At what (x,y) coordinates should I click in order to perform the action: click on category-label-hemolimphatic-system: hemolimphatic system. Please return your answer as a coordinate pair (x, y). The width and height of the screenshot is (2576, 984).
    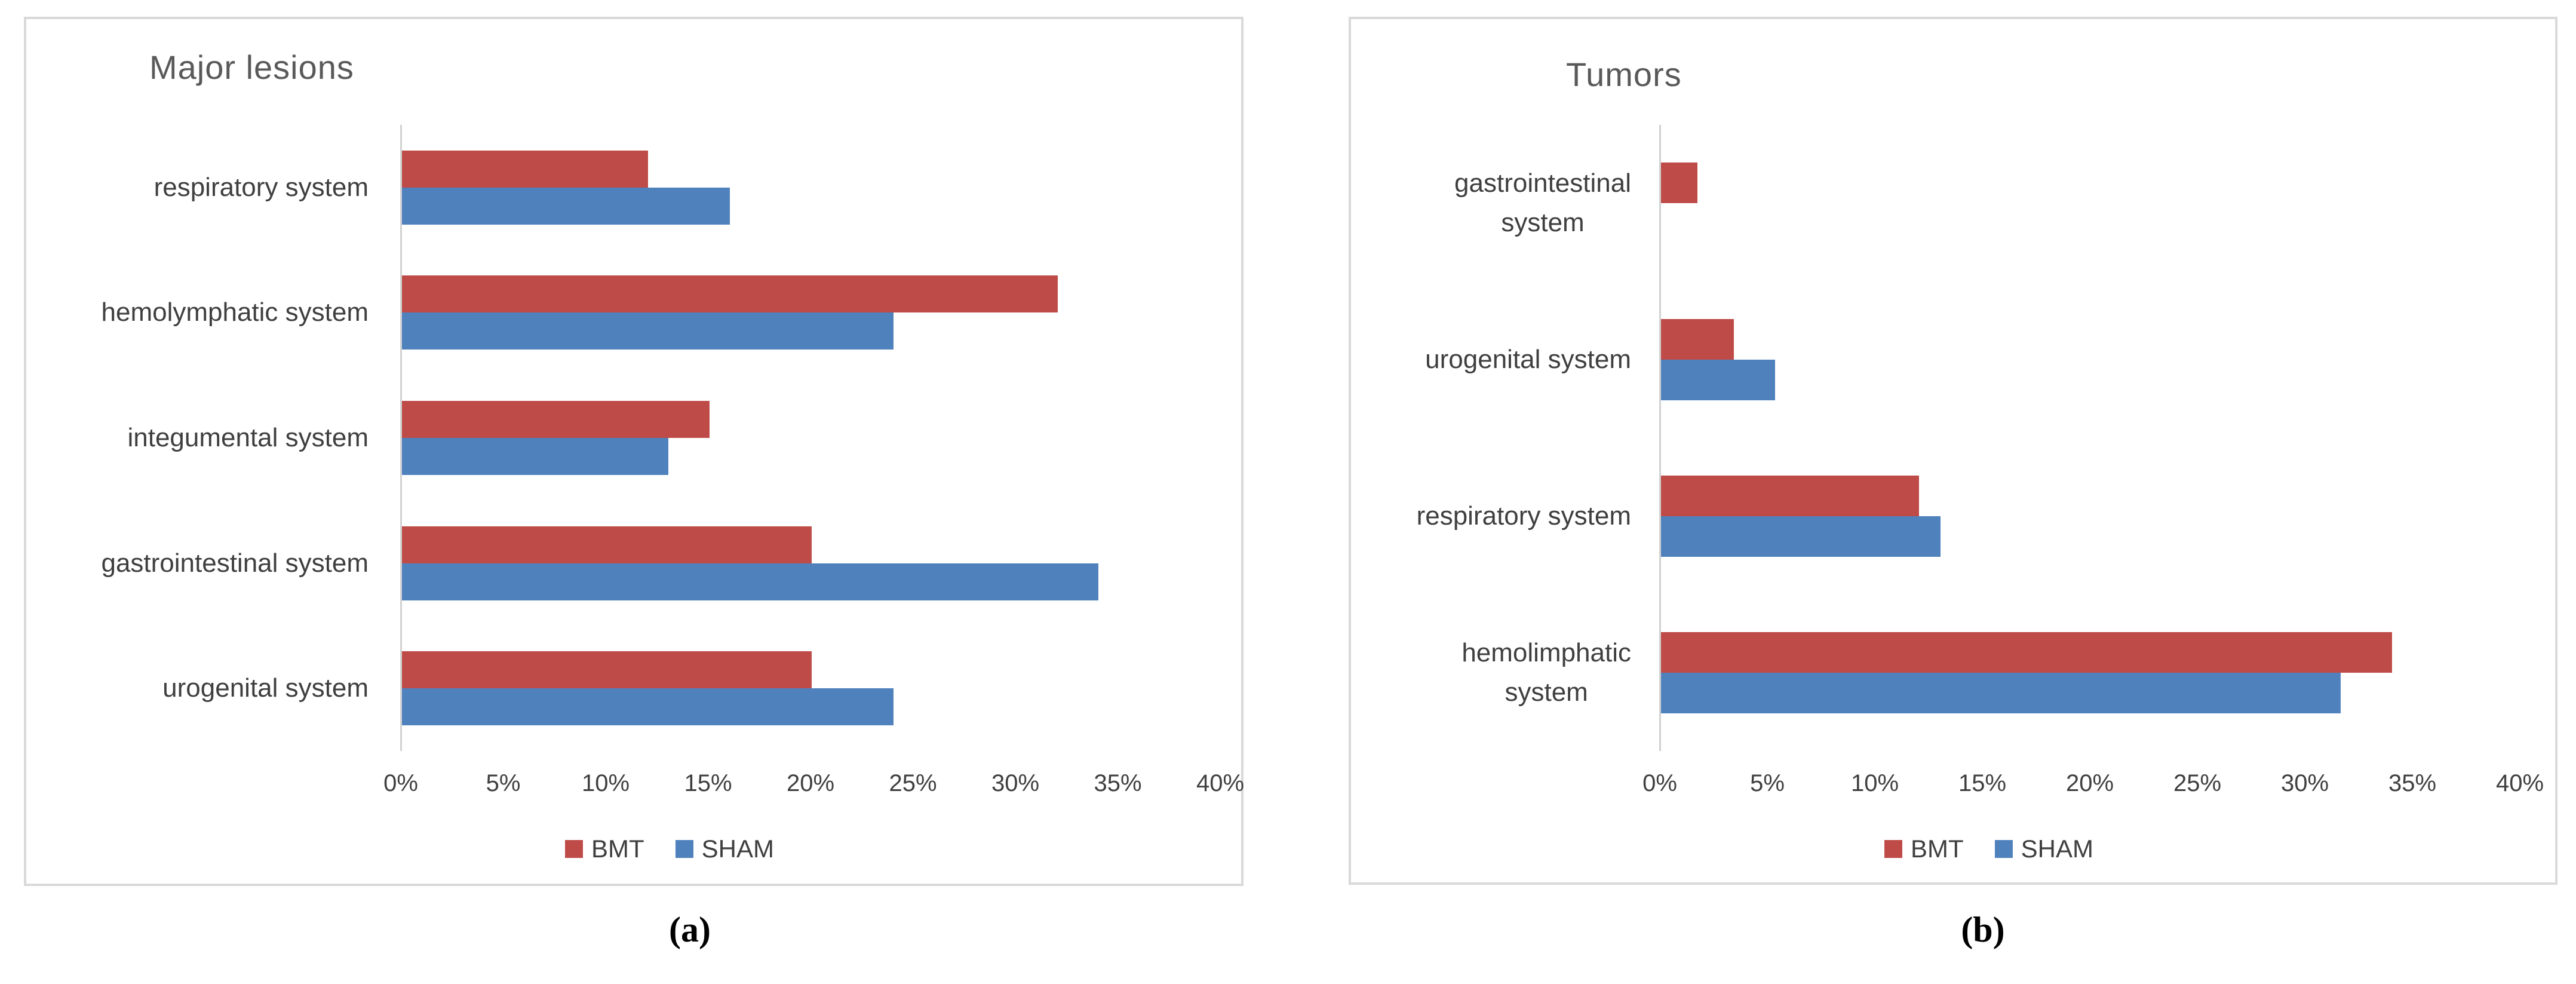
    Looking at the image, I should click on (1547, 672).